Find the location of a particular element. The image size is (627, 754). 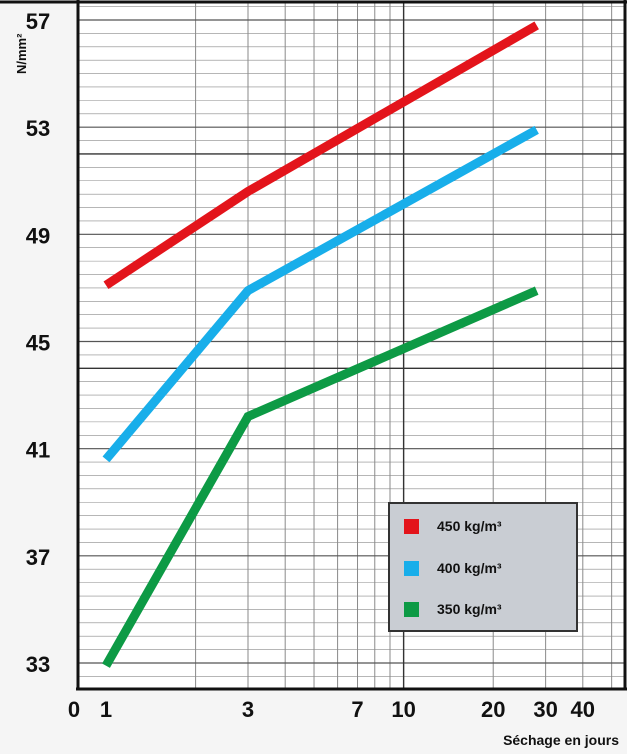

legend-item-400: 400 kg/m³ is located at coordinates (453, 568).